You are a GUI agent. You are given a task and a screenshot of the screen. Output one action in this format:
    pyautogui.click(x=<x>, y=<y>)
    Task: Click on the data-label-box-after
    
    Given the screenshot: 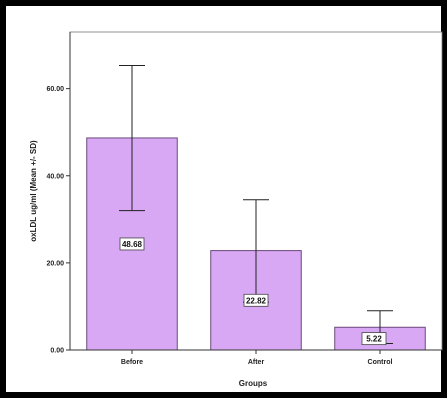 What is the action you would take?
    pyautogui.click(x=256, y=300)
    